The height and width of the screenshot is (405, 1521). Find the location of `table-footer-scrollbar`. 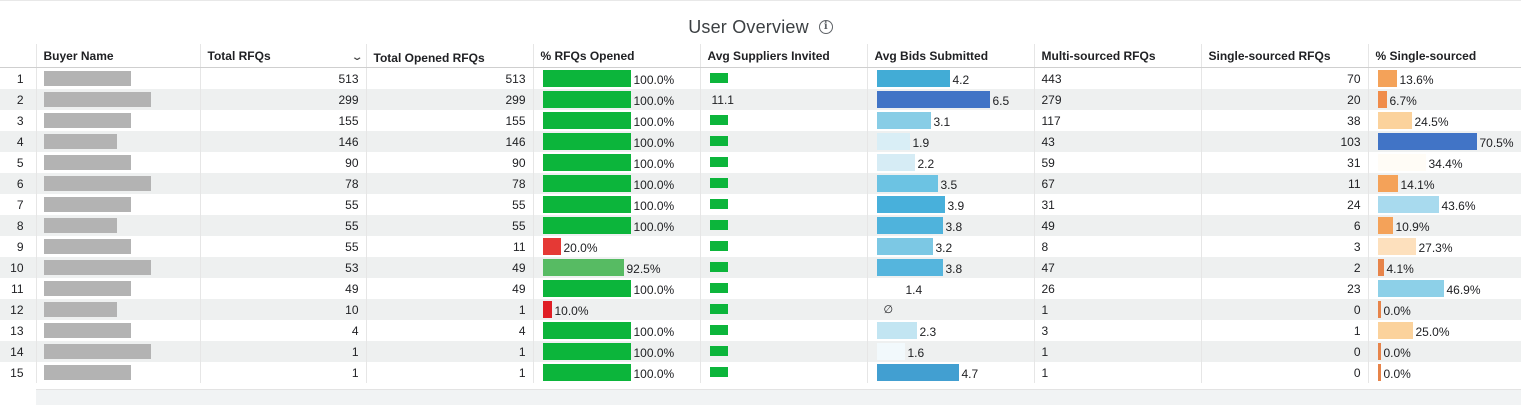

table-footer-scrollbar is located at coordinates (778, 397).